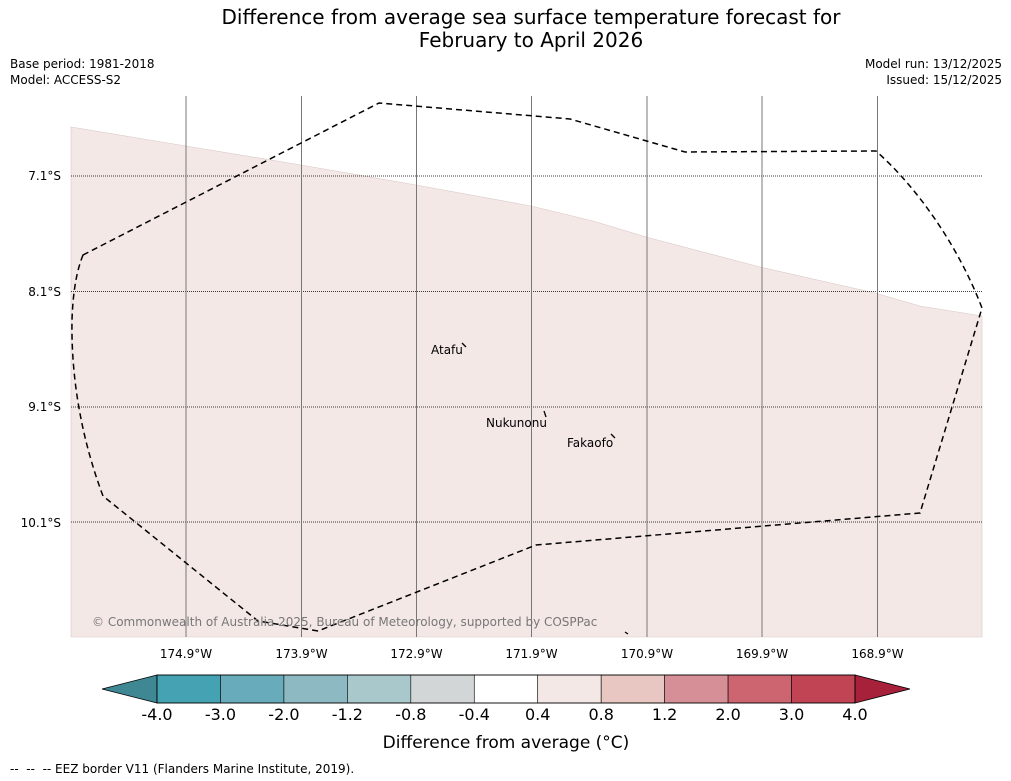 The image size is (1011, 781). Describe the element at coordinates (601, 714) in the screenshot. I see `colorbar-tick-7: 0.8` at that location.